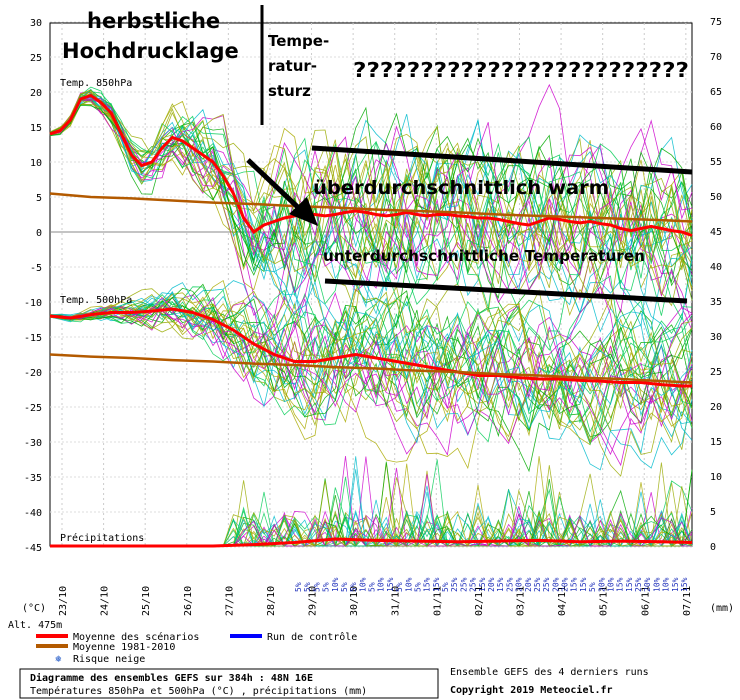 The image size is (740, 700). I want to click on left-tick-label: -10, so click(33, 303).